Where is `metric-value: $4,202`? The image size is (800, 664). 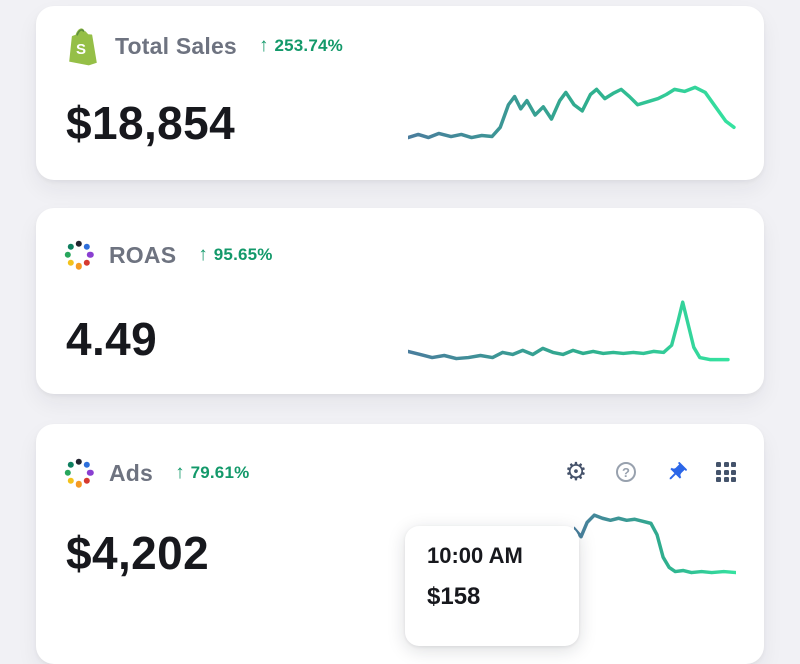 metric-value: $4,202 is located at coordinates (138, 553).